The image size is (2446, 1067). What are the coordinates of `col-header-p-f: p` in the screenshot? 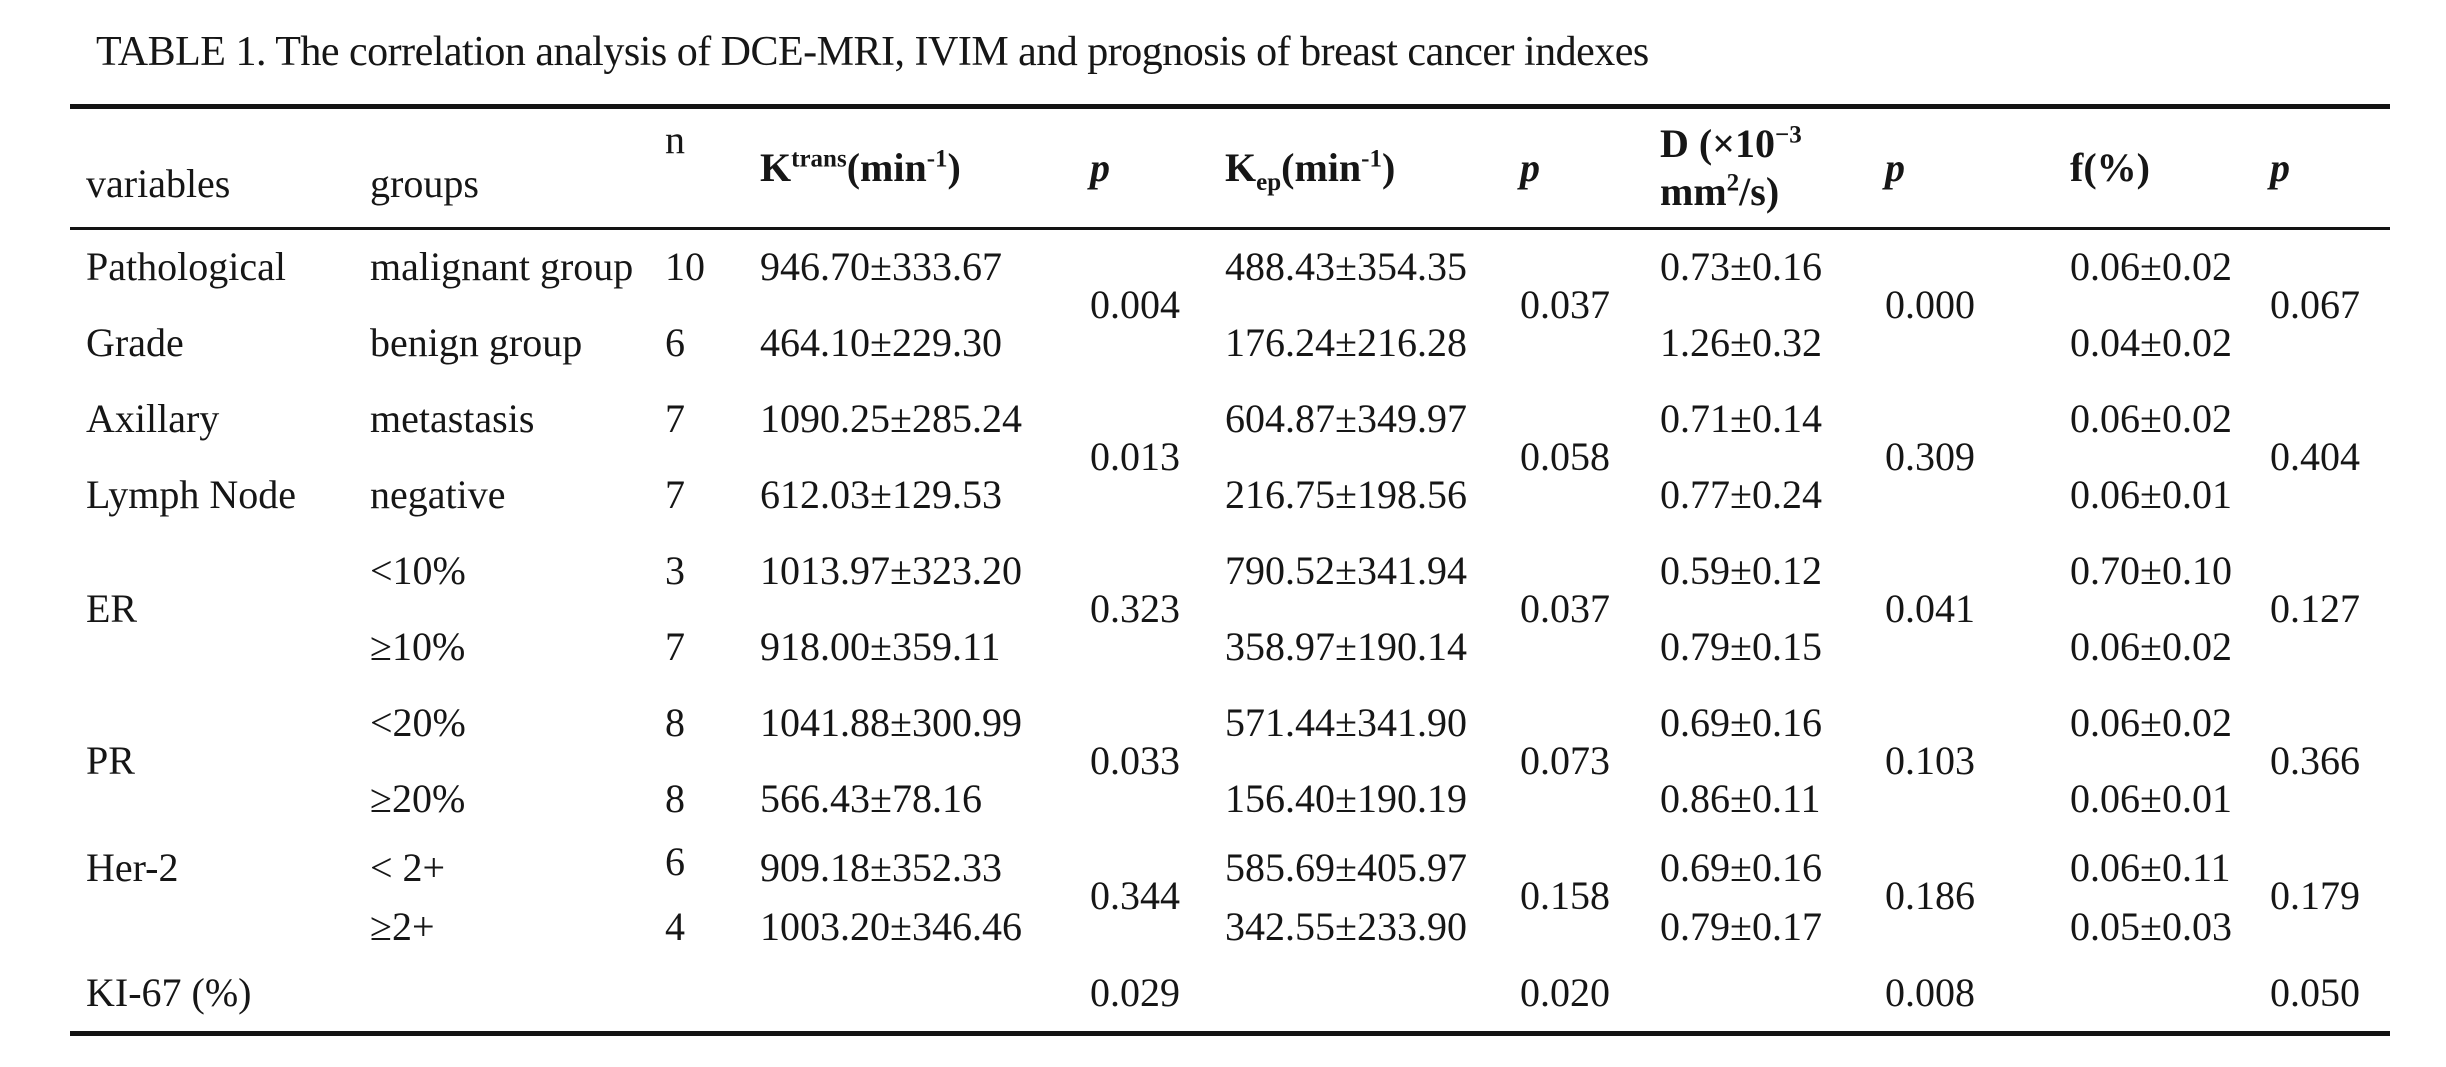 It's located at (2280, 167).